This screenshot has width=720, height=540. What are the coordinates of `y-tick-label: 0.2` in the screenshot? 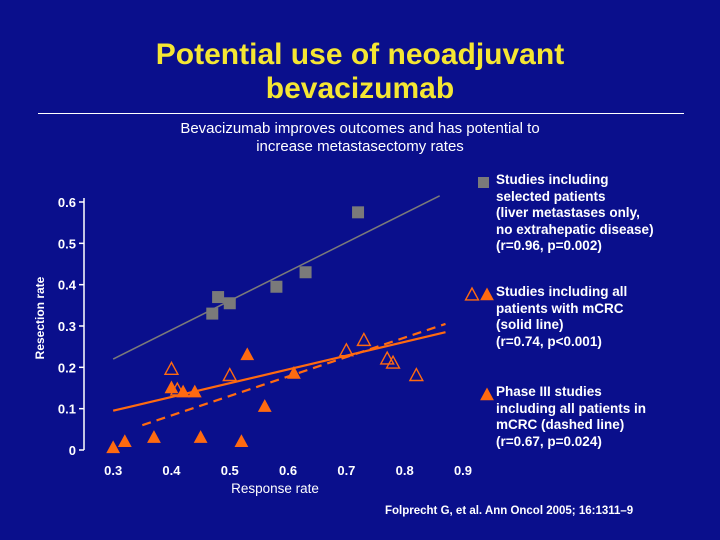 It's located at (67, 367).